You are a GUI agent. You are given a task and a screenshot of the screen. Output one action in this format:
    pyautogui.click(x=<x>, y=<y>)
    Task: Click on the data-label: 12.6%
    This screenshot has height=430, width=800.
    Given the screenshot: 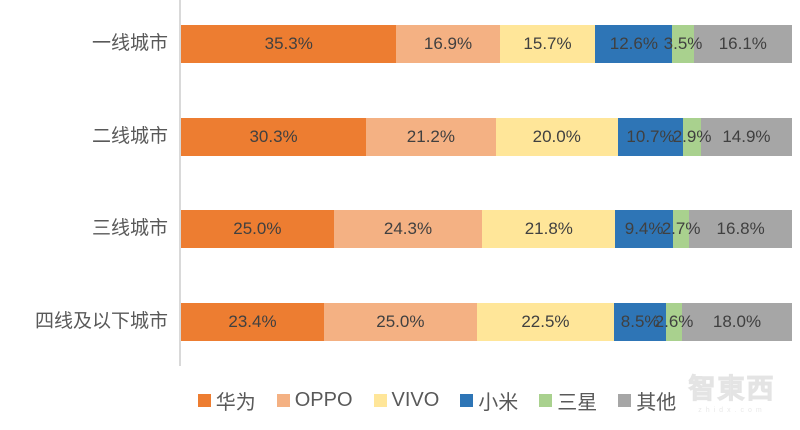 What is the action you would take?
    pyautogui.click(x=633, y=43)
    